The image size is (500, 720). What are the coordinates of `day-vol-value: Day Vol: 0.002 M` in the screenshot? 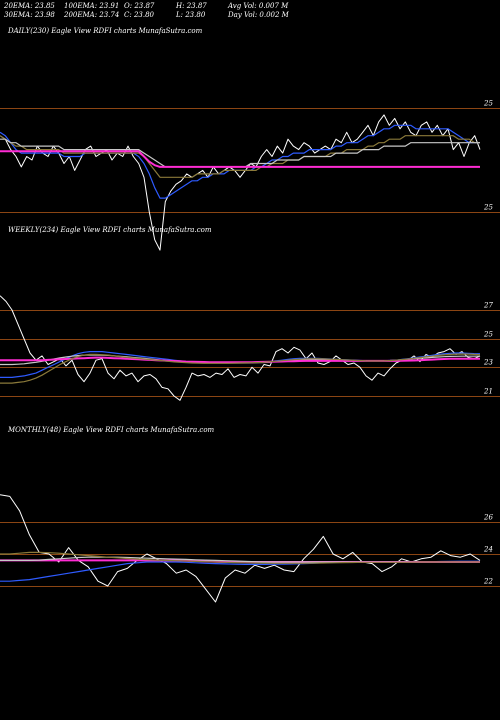 It's located at (258, 15).